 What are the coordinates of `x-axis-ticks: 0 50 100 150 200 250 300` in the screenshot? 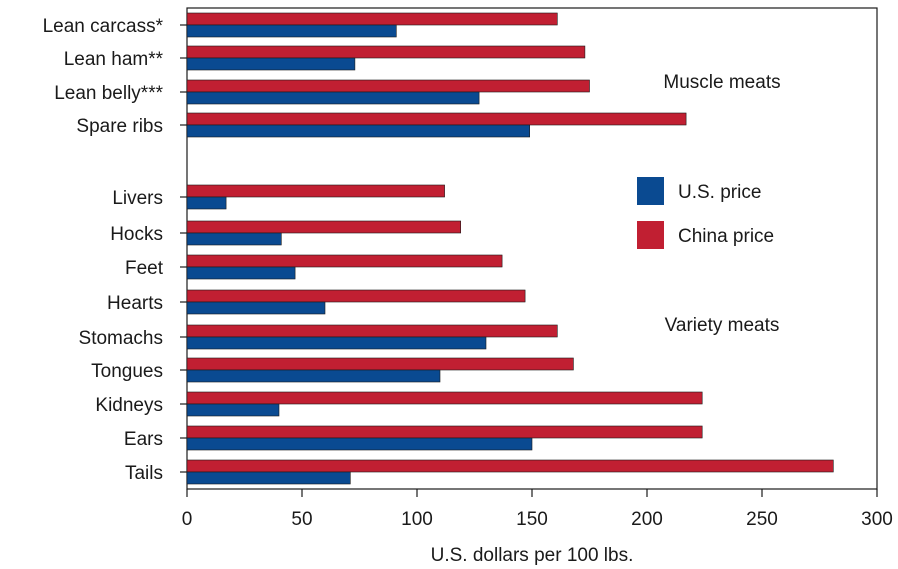 It's located at (537, 509).